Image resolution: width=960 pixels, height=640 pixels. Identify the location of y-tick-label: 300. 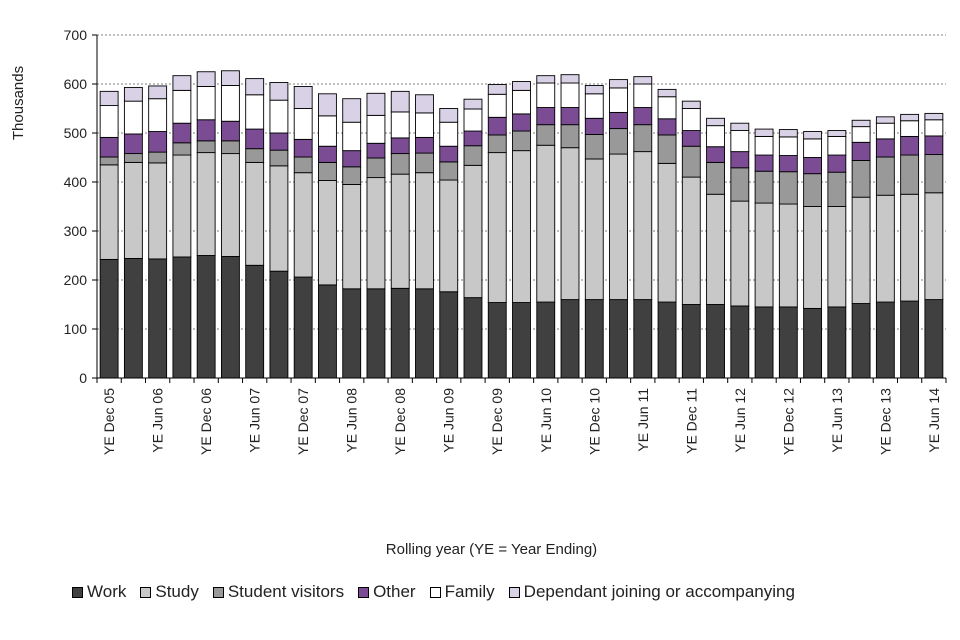
(76, 231).